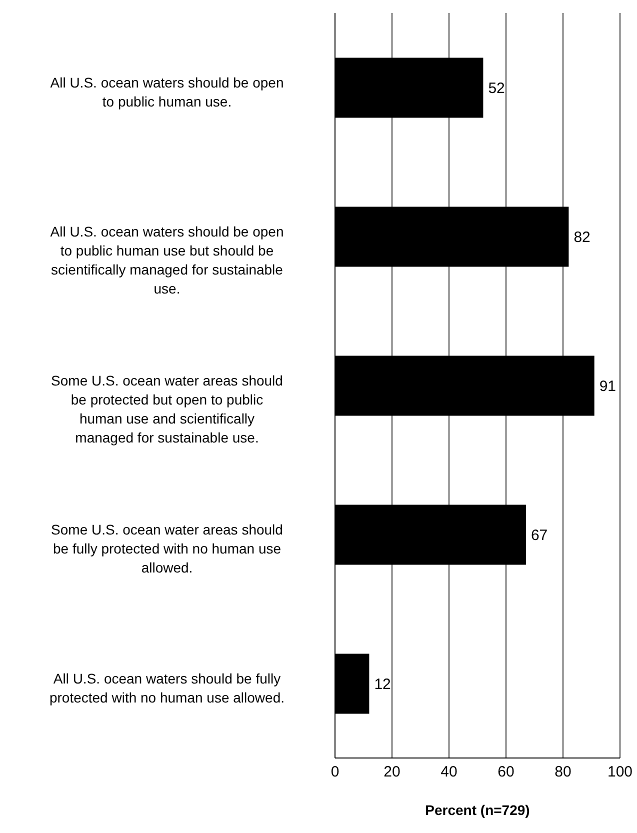  What do you see at coordinates (496, 89) in the screenshot?
I see `data-label: 52` at bounding box center [496, 89].